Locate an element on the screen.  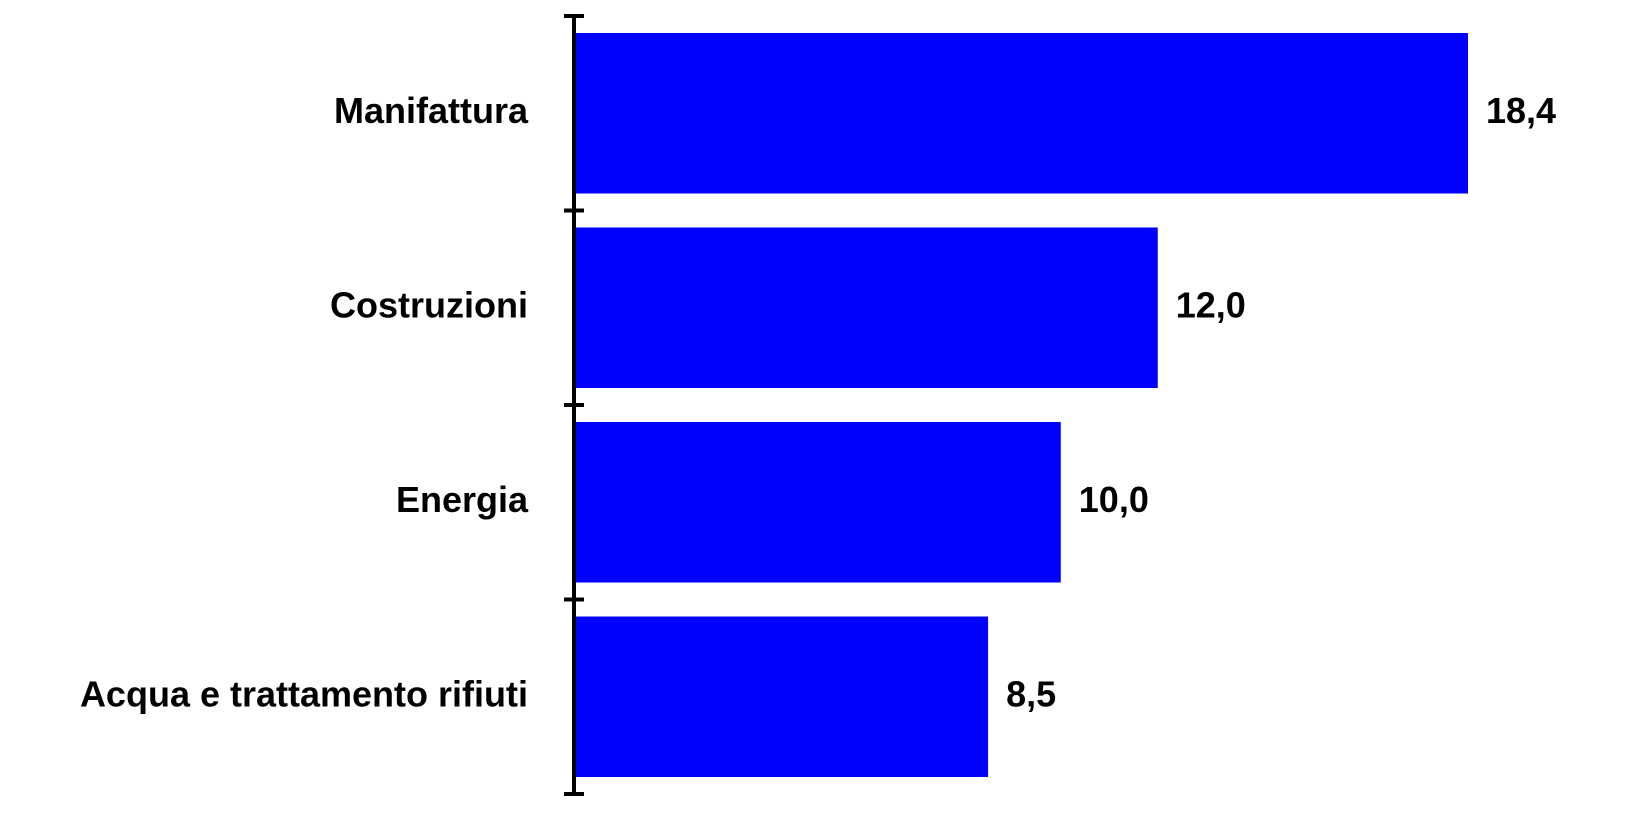
data-label: 18,4 is located at coordinates (1521, 110).